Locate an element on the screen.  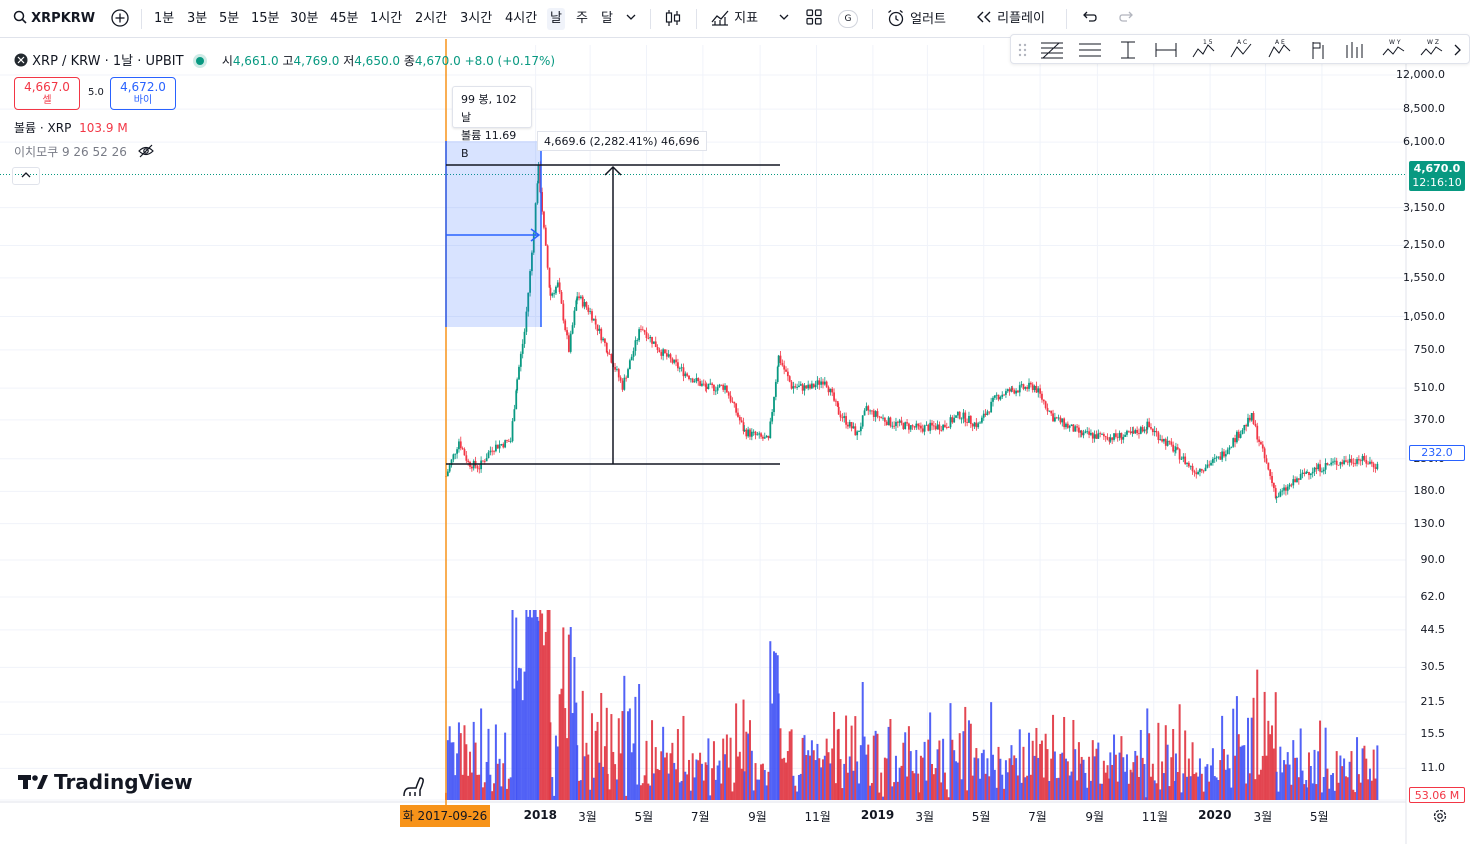
chevron-right-icon is located at coordinates (1459, 50).